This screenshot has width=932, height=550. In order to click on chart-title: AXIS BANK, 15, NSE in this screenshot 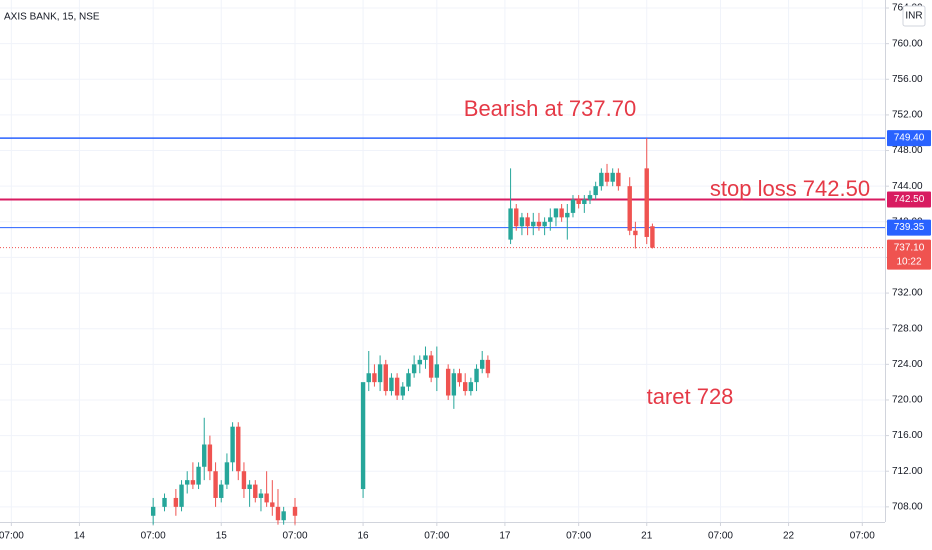, I will do `click(52, 17)`.